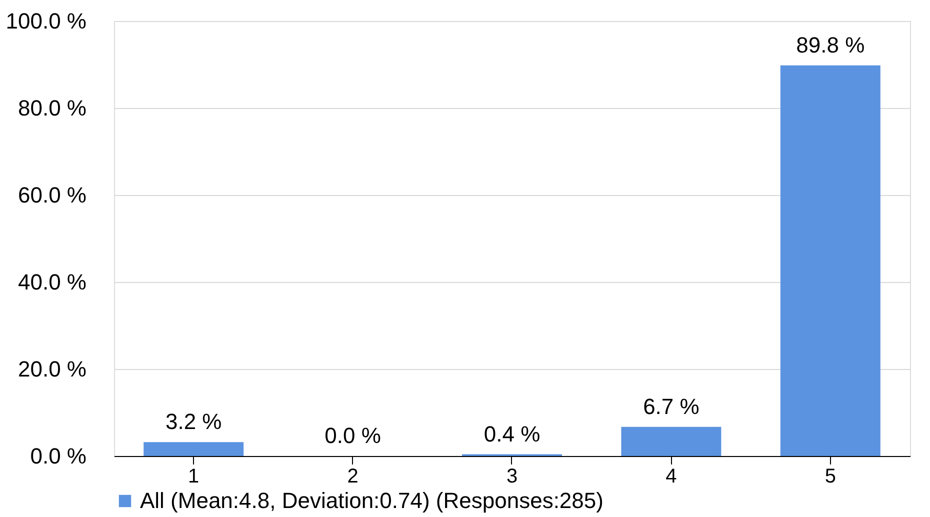 Image resolution: width=930 pixels, height=517 pixels. I want to click on y-tick-label: 100.0 %, so click(46, 21).